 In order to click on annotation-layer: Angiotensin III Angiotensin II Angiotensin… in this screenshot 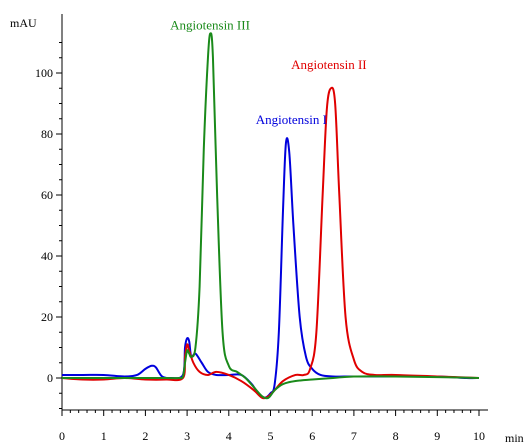, I will do `click(268, 72)`.